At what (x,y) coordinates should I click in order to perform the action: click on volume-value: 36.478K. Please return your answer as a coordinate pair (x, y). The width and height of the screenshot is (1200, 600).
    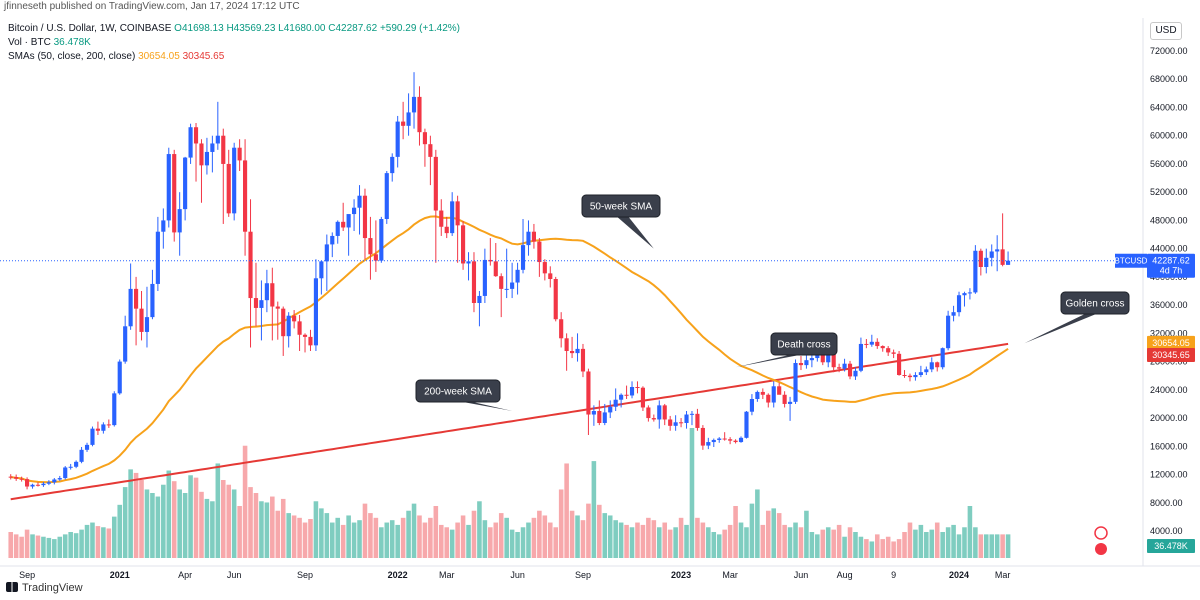
    Looking at the image, I should click on (72, 42).